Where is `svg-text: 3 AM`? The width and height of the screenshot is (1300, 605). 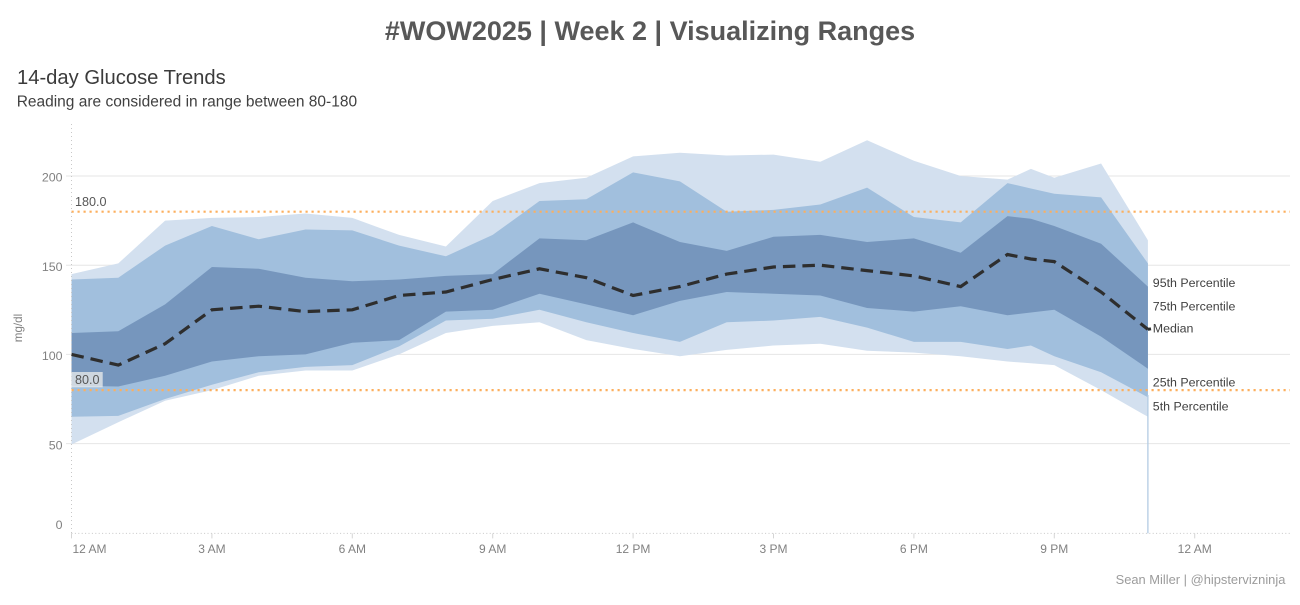 svg-text: 3 AM is located at coordinates (211, 549).